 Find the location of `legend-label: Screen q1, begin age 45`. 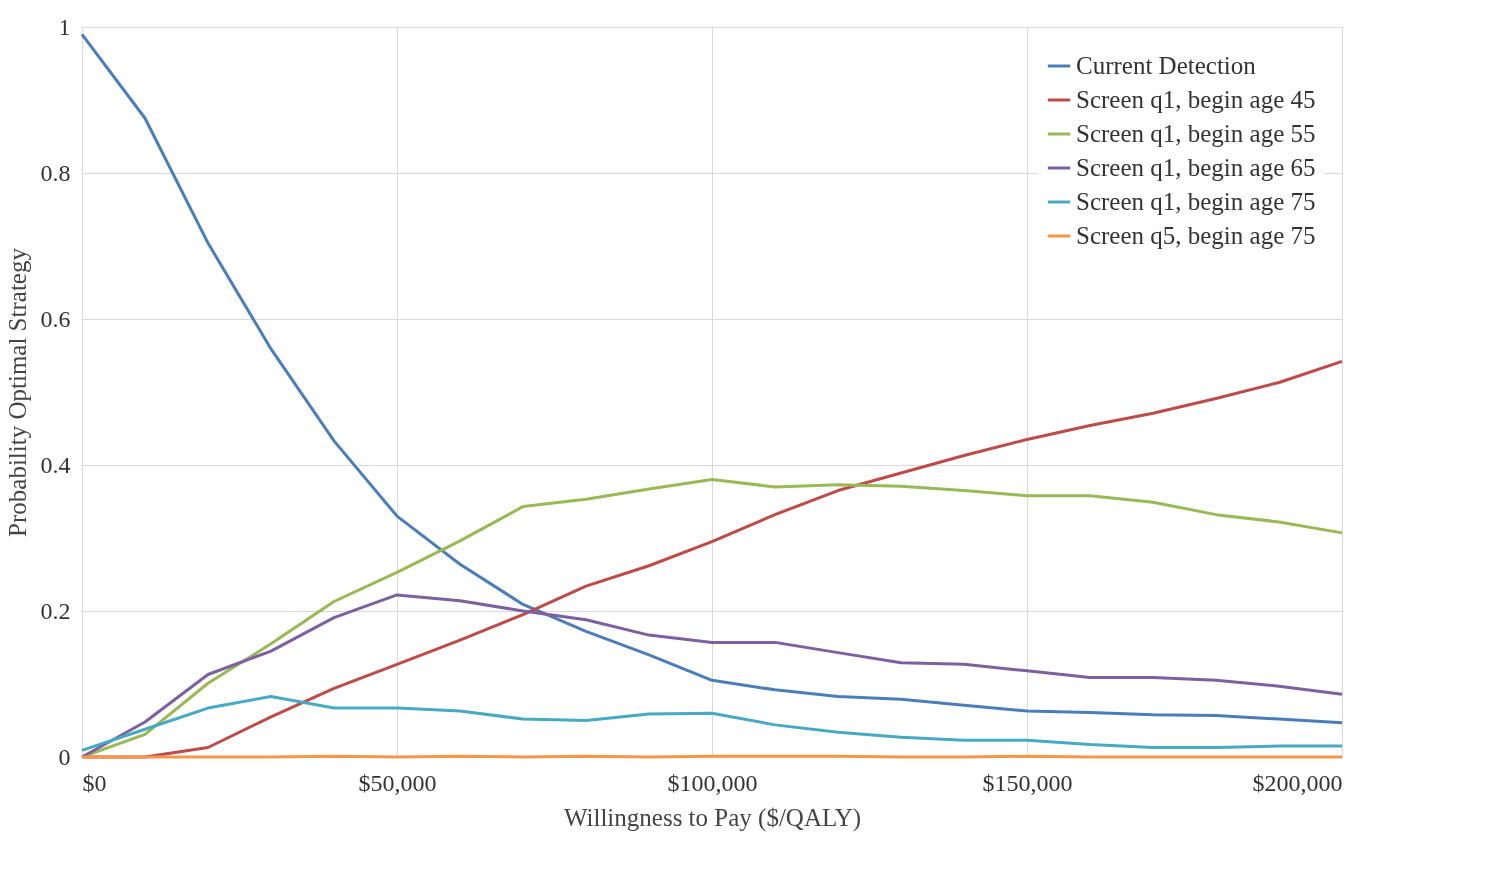

legend-label: Screen q1, begin age 45 is located at coordinates (1196, 99).